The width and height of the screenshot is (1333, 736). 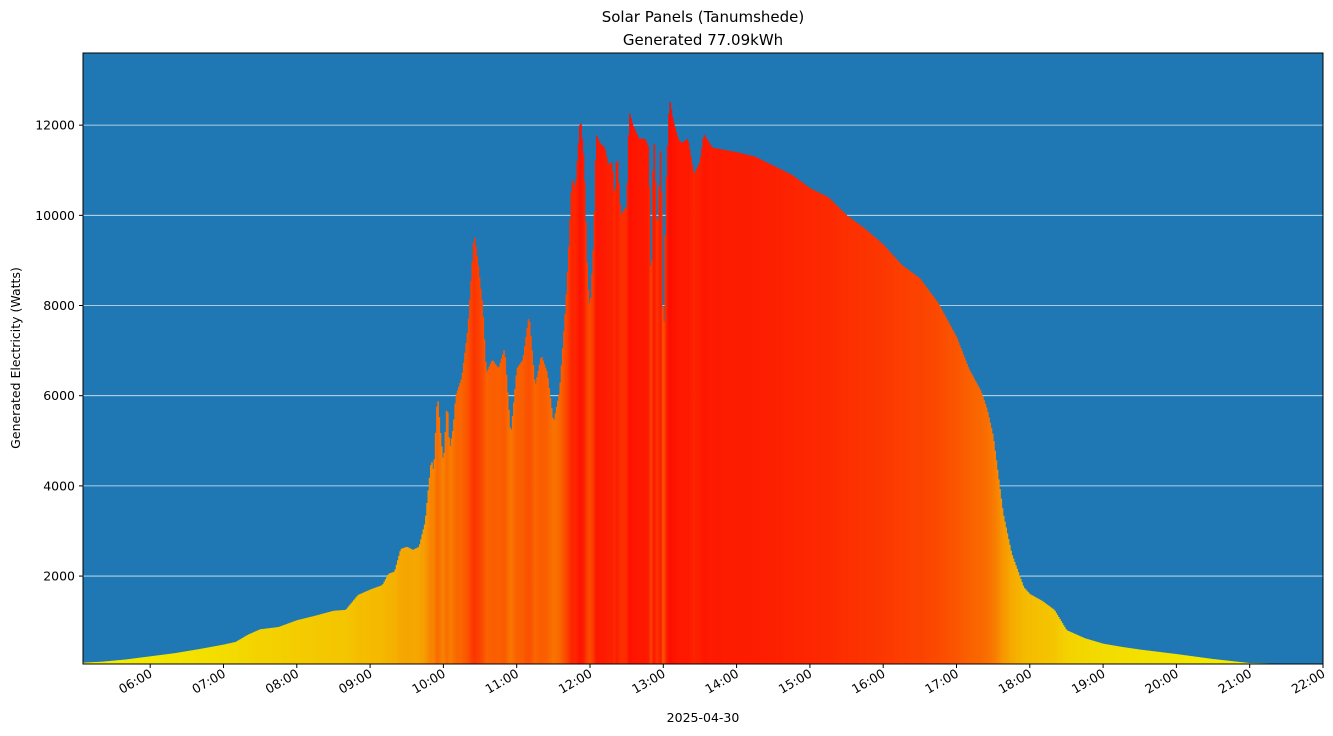 What do you see at coordinates (868, 681) in the screenshot?
I see `x-tick-label: 16:00` at bounding box center [868, 681].